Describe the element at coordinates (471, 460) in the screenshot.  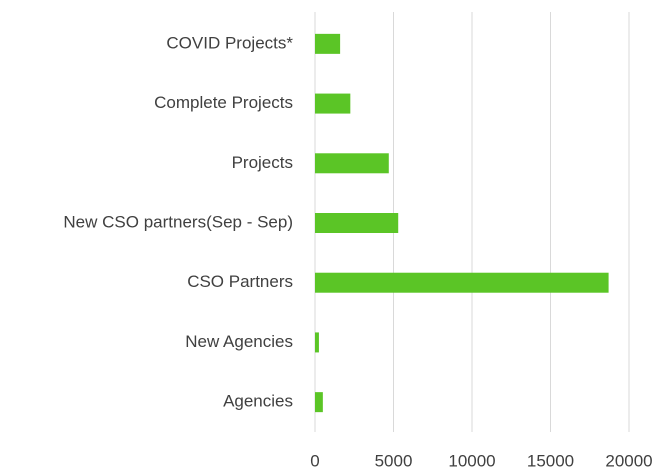
I see `x-tick-label: 10000` at that location.